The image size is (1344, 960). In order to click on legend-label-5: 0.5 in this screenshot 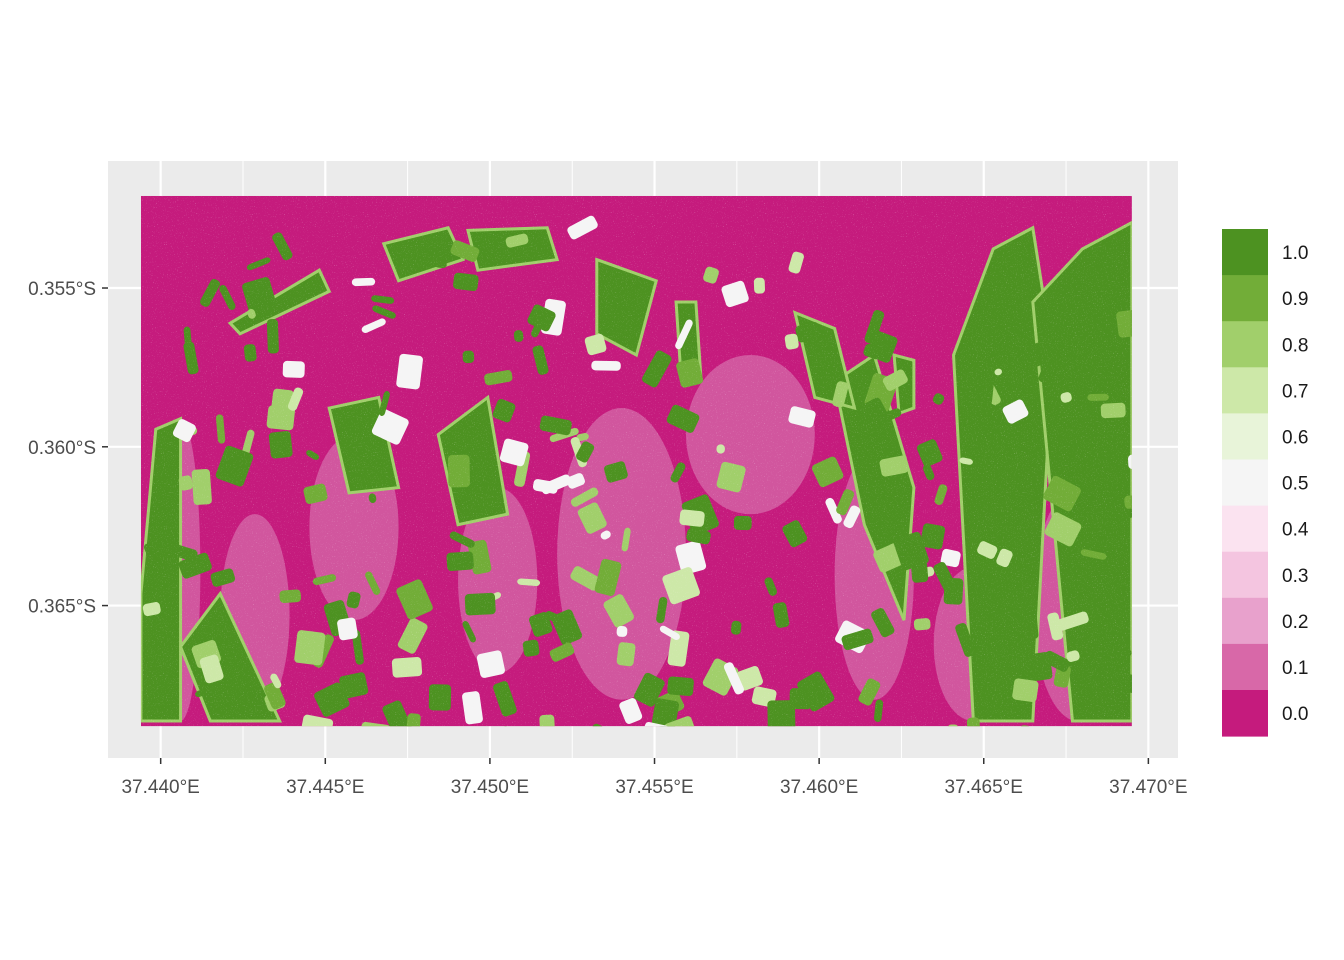, I will do `click(1295, 484)`.